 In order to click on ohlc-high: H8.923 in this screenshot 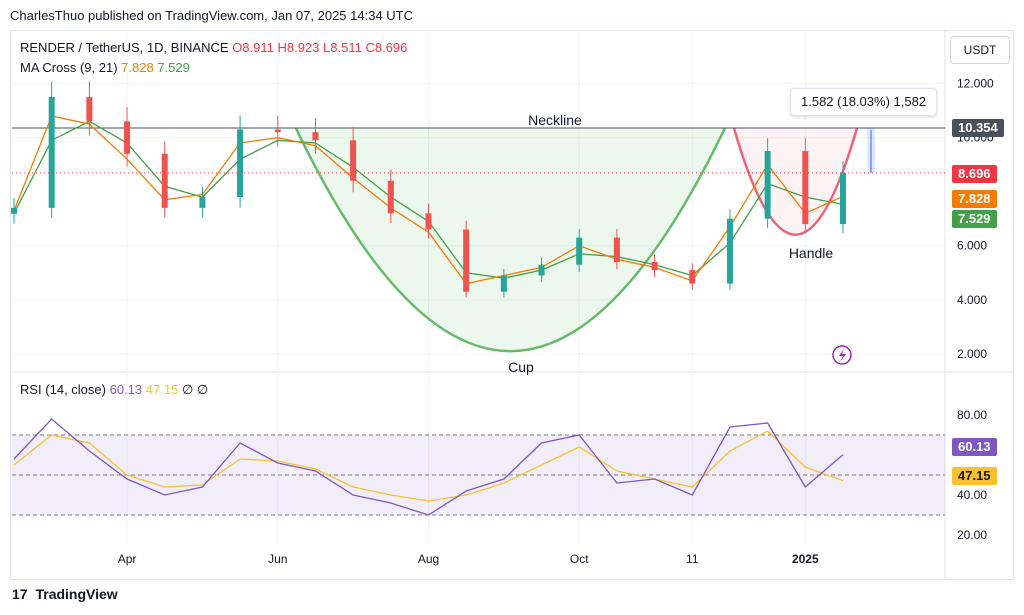, I will do `click(298, 47)`.